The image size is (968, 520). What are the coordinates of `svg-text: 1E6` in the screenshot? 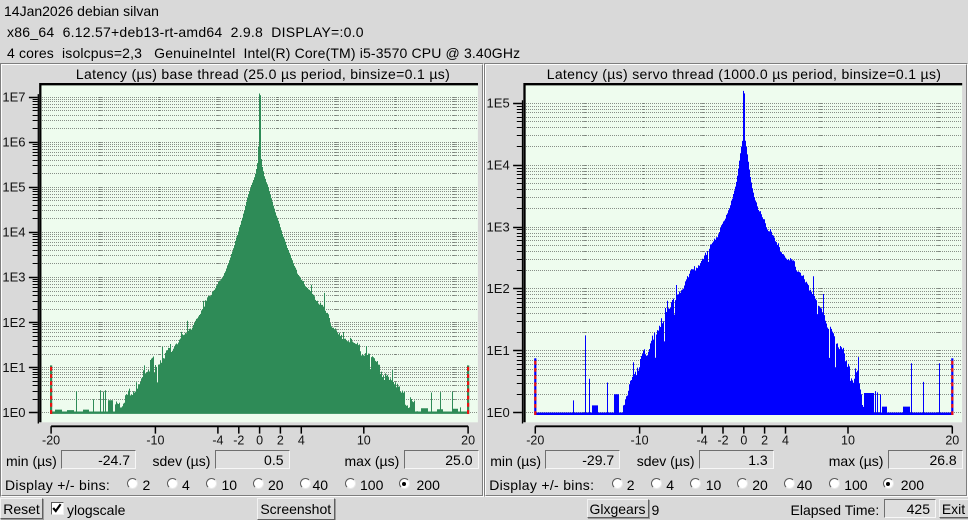 It's located at (13, 141).